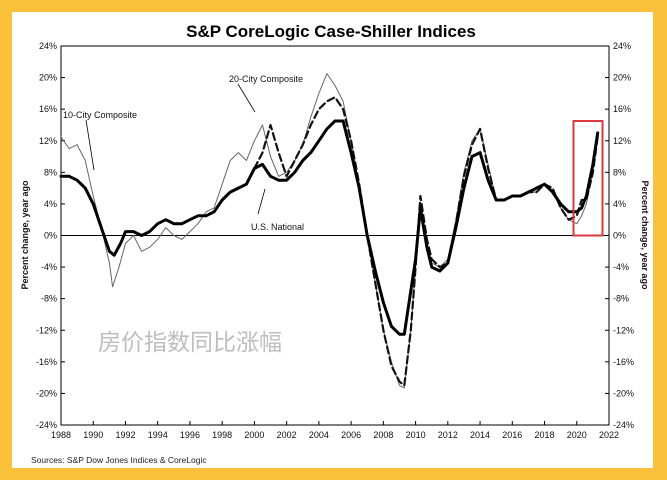 The image size is (667, 480). What do you see at coordinates (577, 435) in the screenshot?
I see `x-tick-label: 2020` at bounding box center [577, 435].